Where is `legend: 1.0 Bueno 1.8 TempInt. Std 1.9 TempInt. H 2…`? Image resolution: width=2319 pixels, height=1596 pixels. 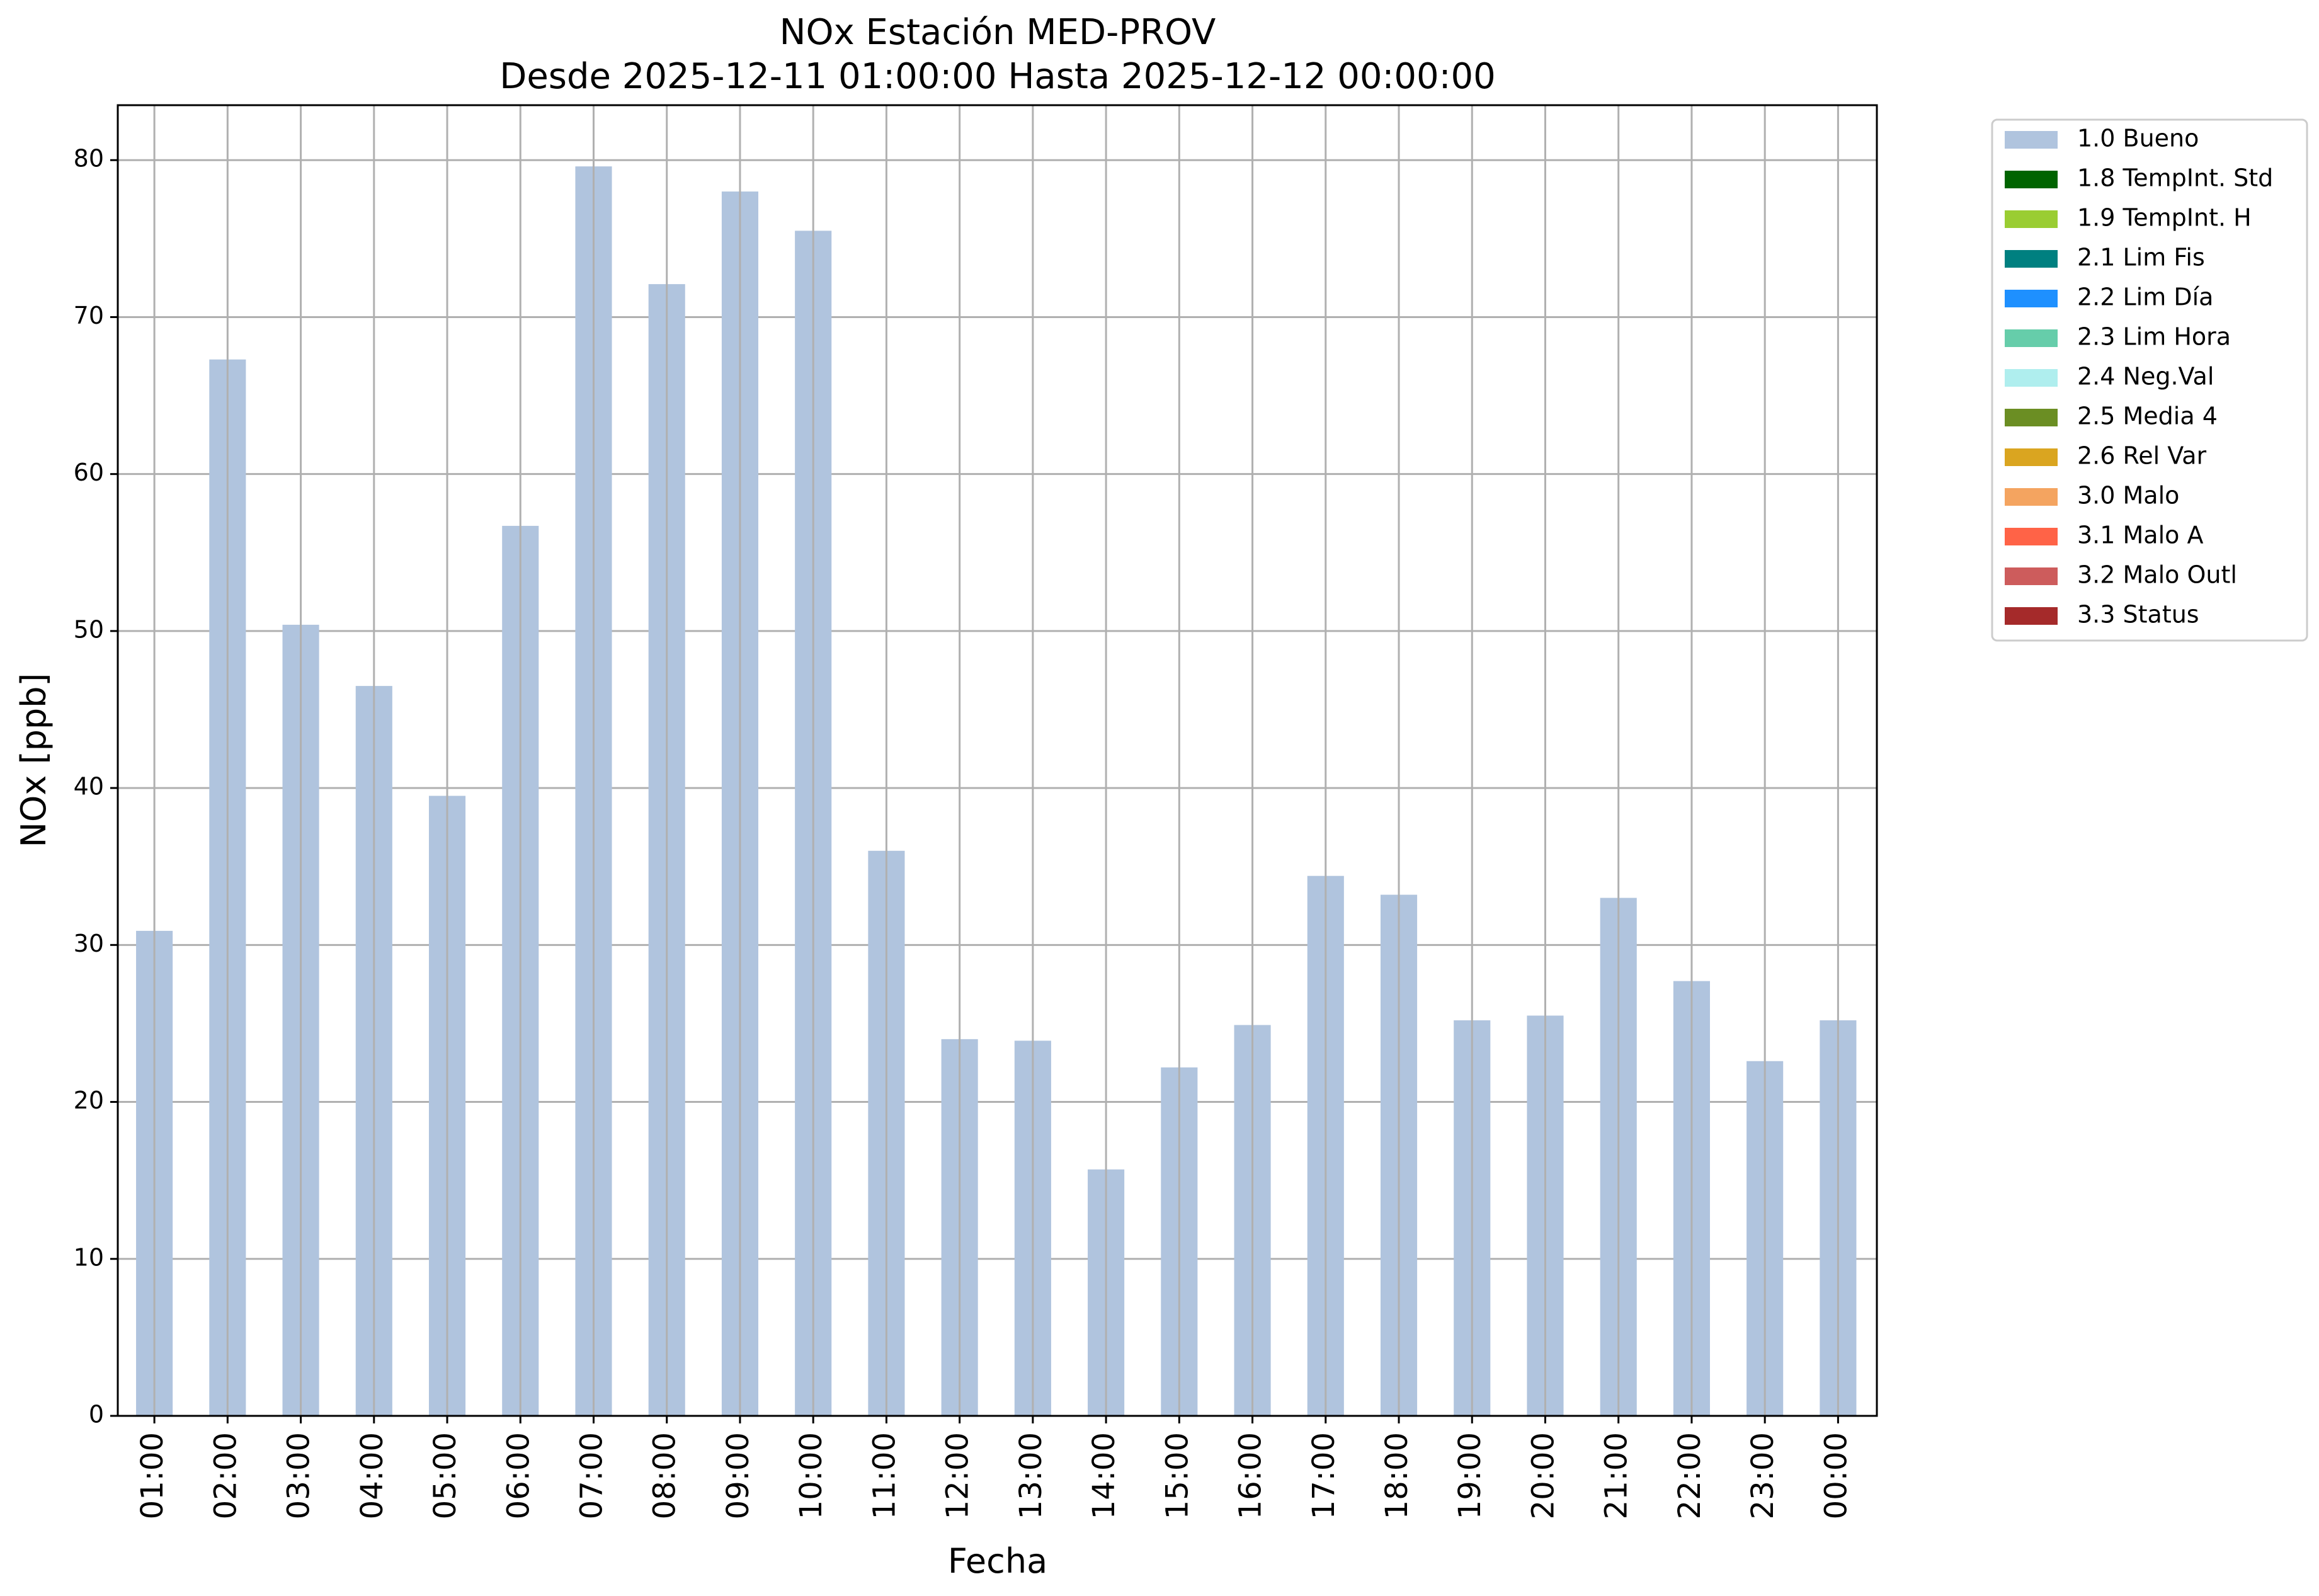 legend: 1.0 Bueno 1.8 TempInt. Std 1.9 TempInt. H 2… is located at coordinates (2149, 380).